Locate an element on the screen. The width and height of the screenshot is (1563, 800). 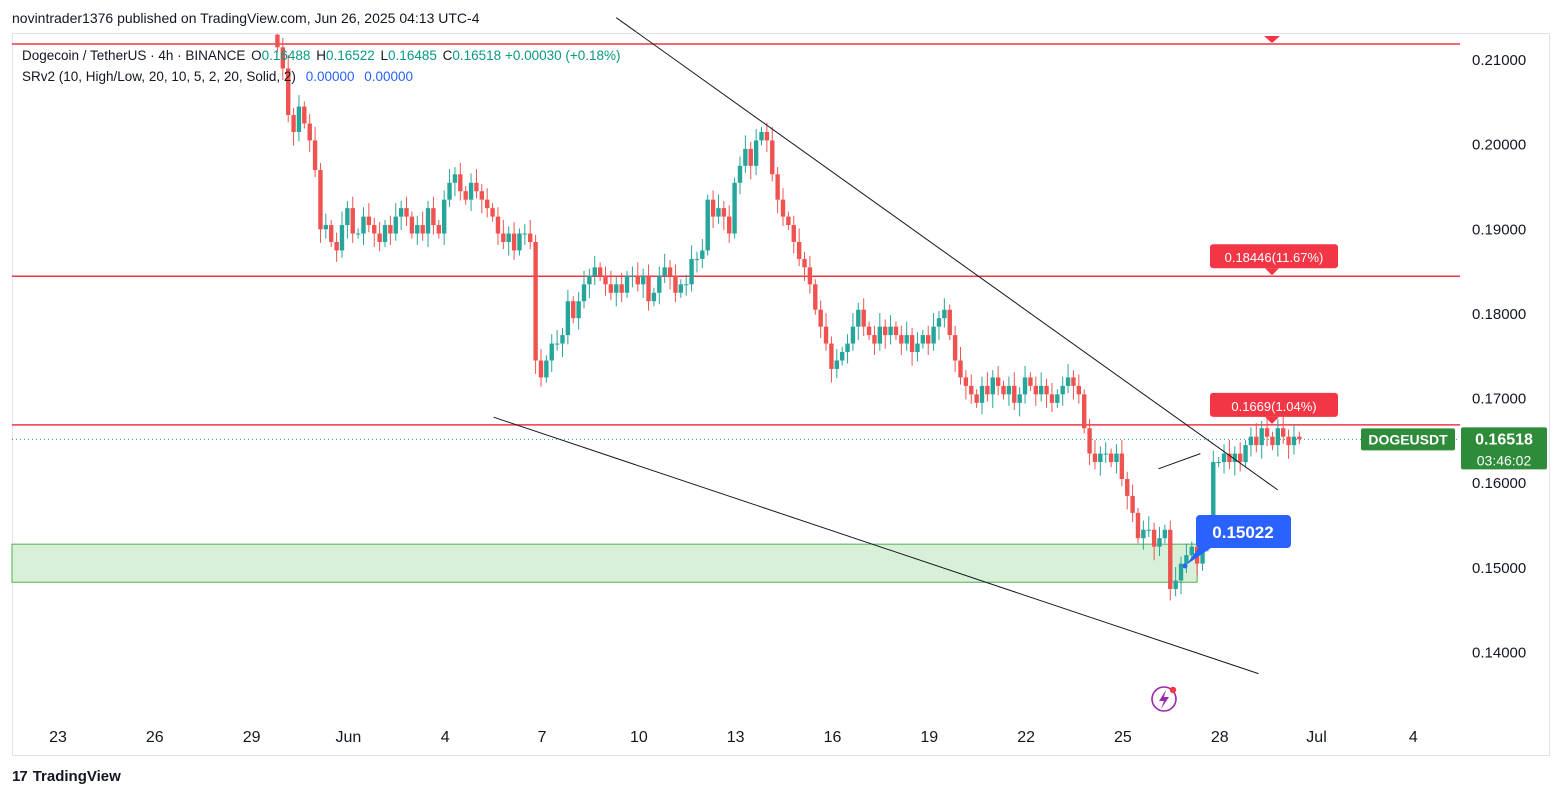
x-tick-label: Jul is located at coordinates (1316, 737).